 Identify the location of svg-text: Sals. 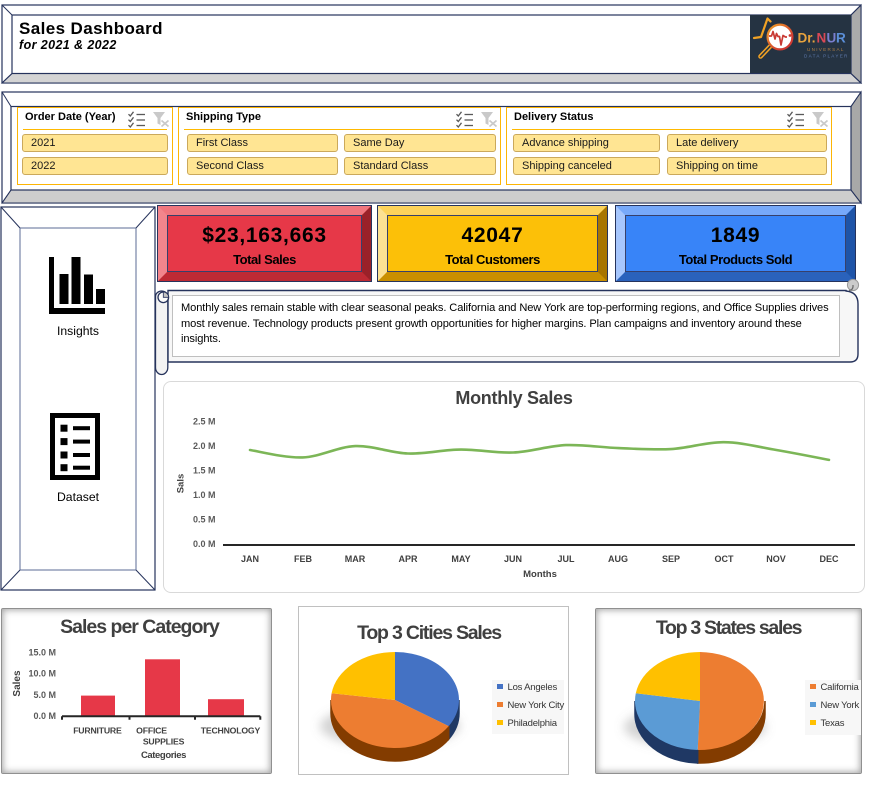
(180, 484).